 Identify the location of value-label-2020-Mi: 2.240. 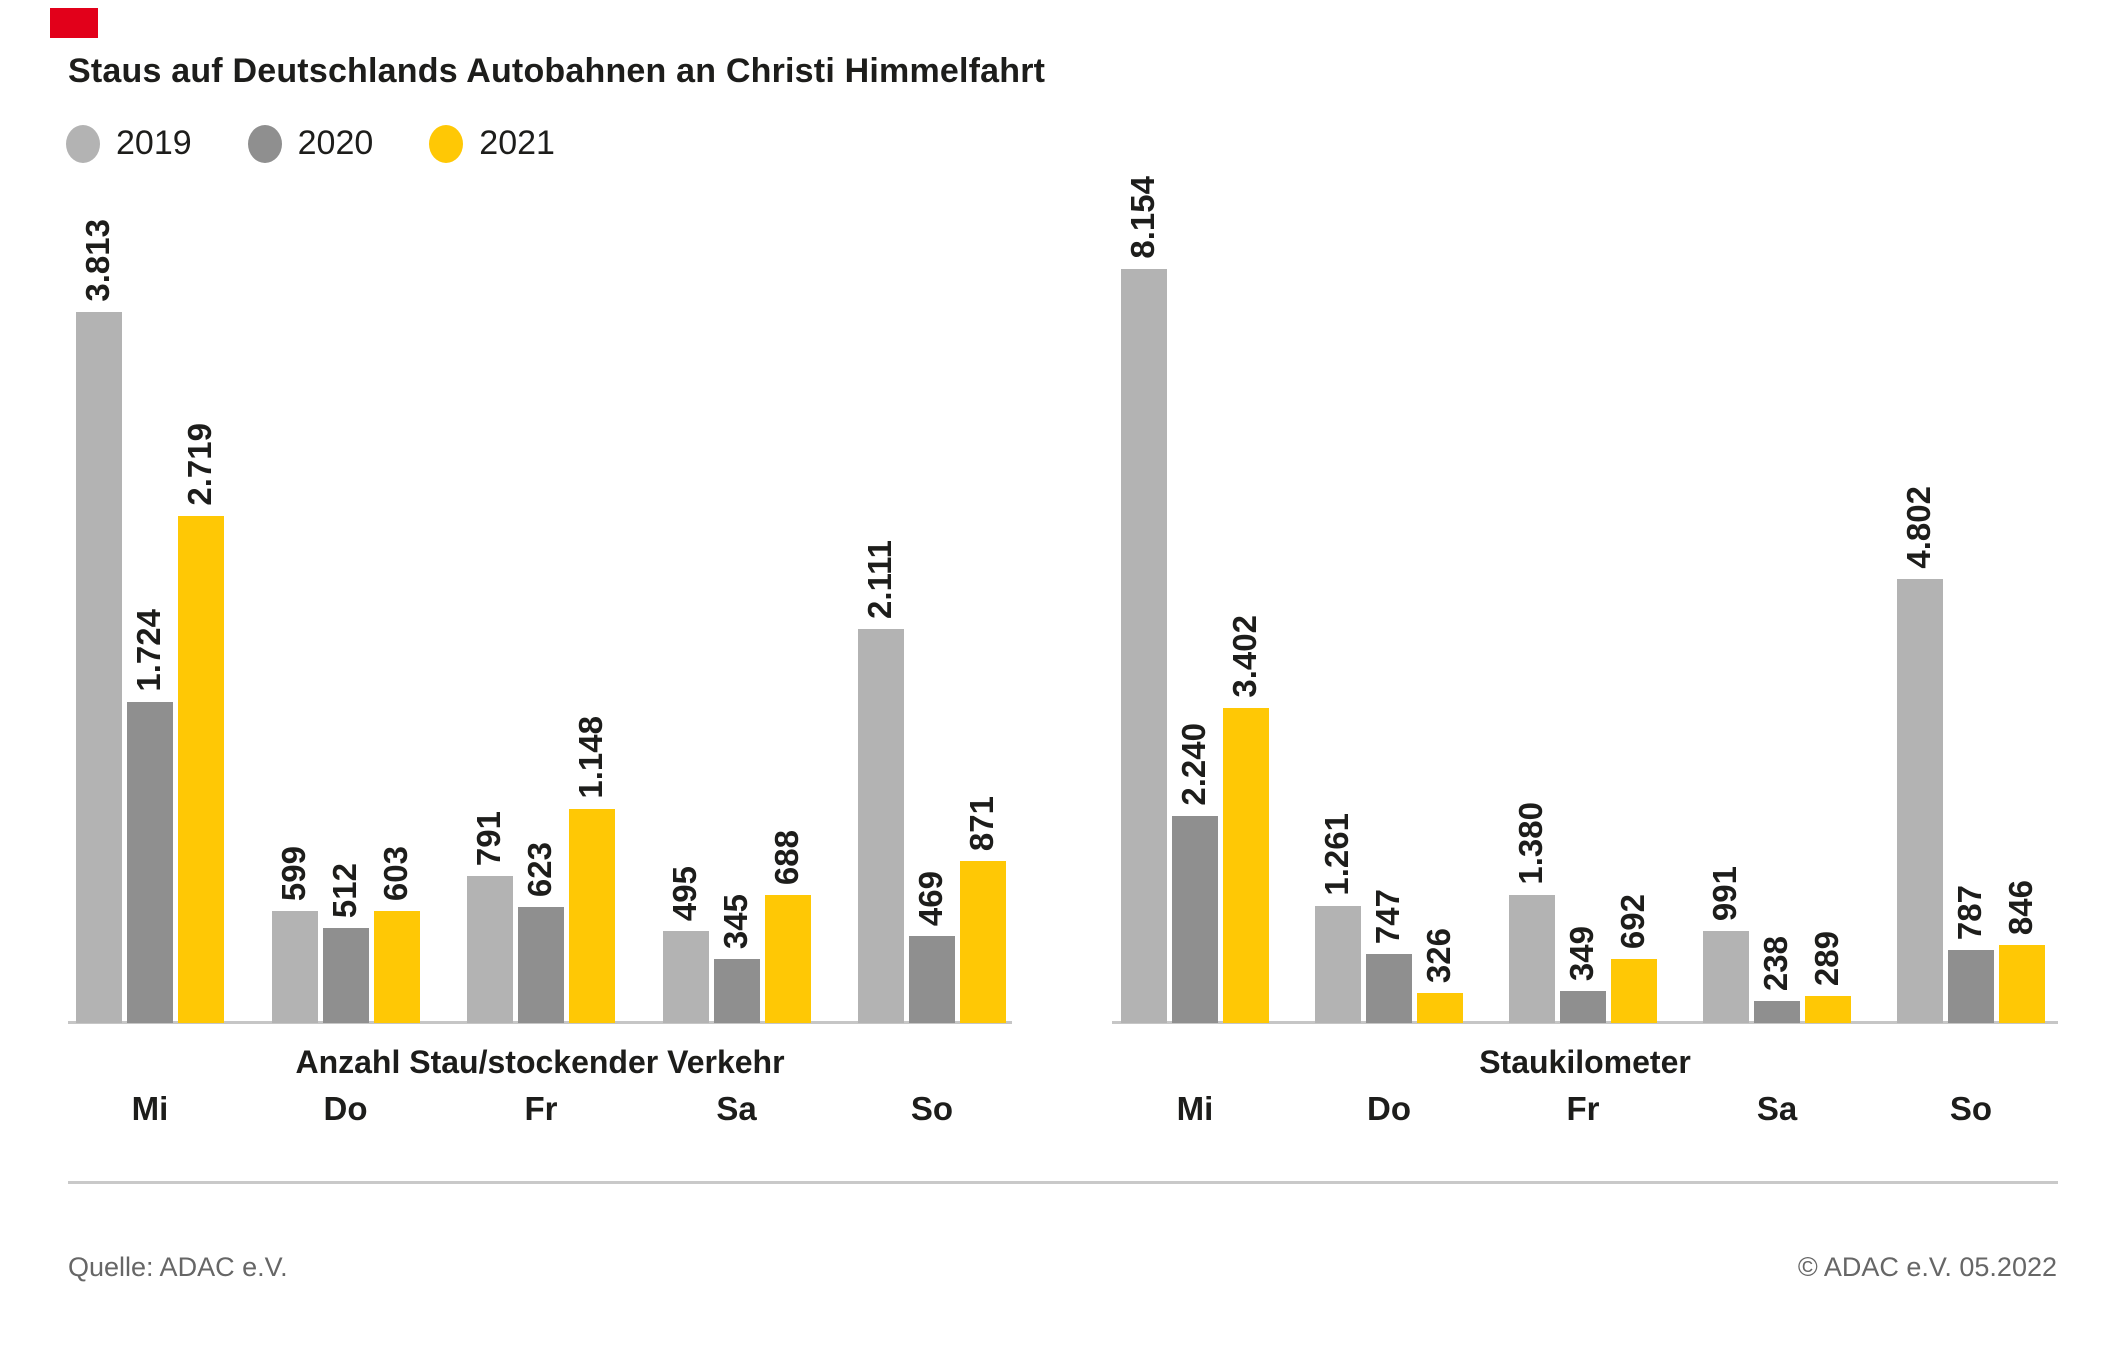
(1193, 764).